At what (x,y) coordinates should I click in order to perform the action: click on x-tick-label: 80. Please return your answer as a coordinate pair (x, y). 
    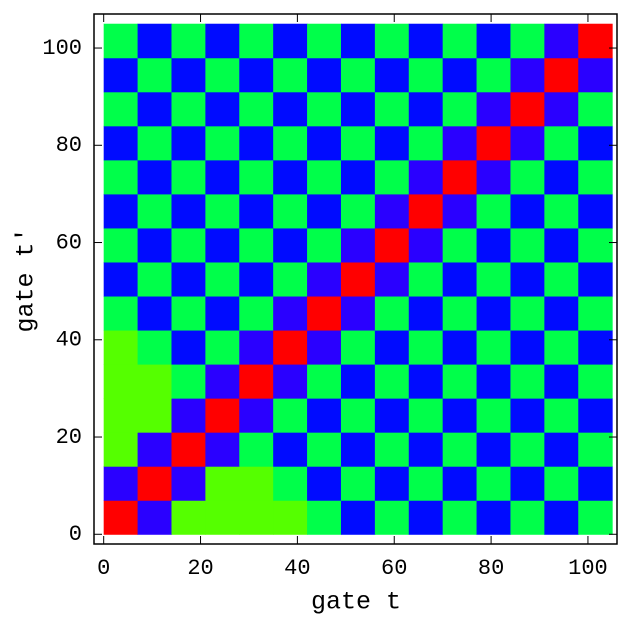
    Looking at the image, I should click on (491, 568).